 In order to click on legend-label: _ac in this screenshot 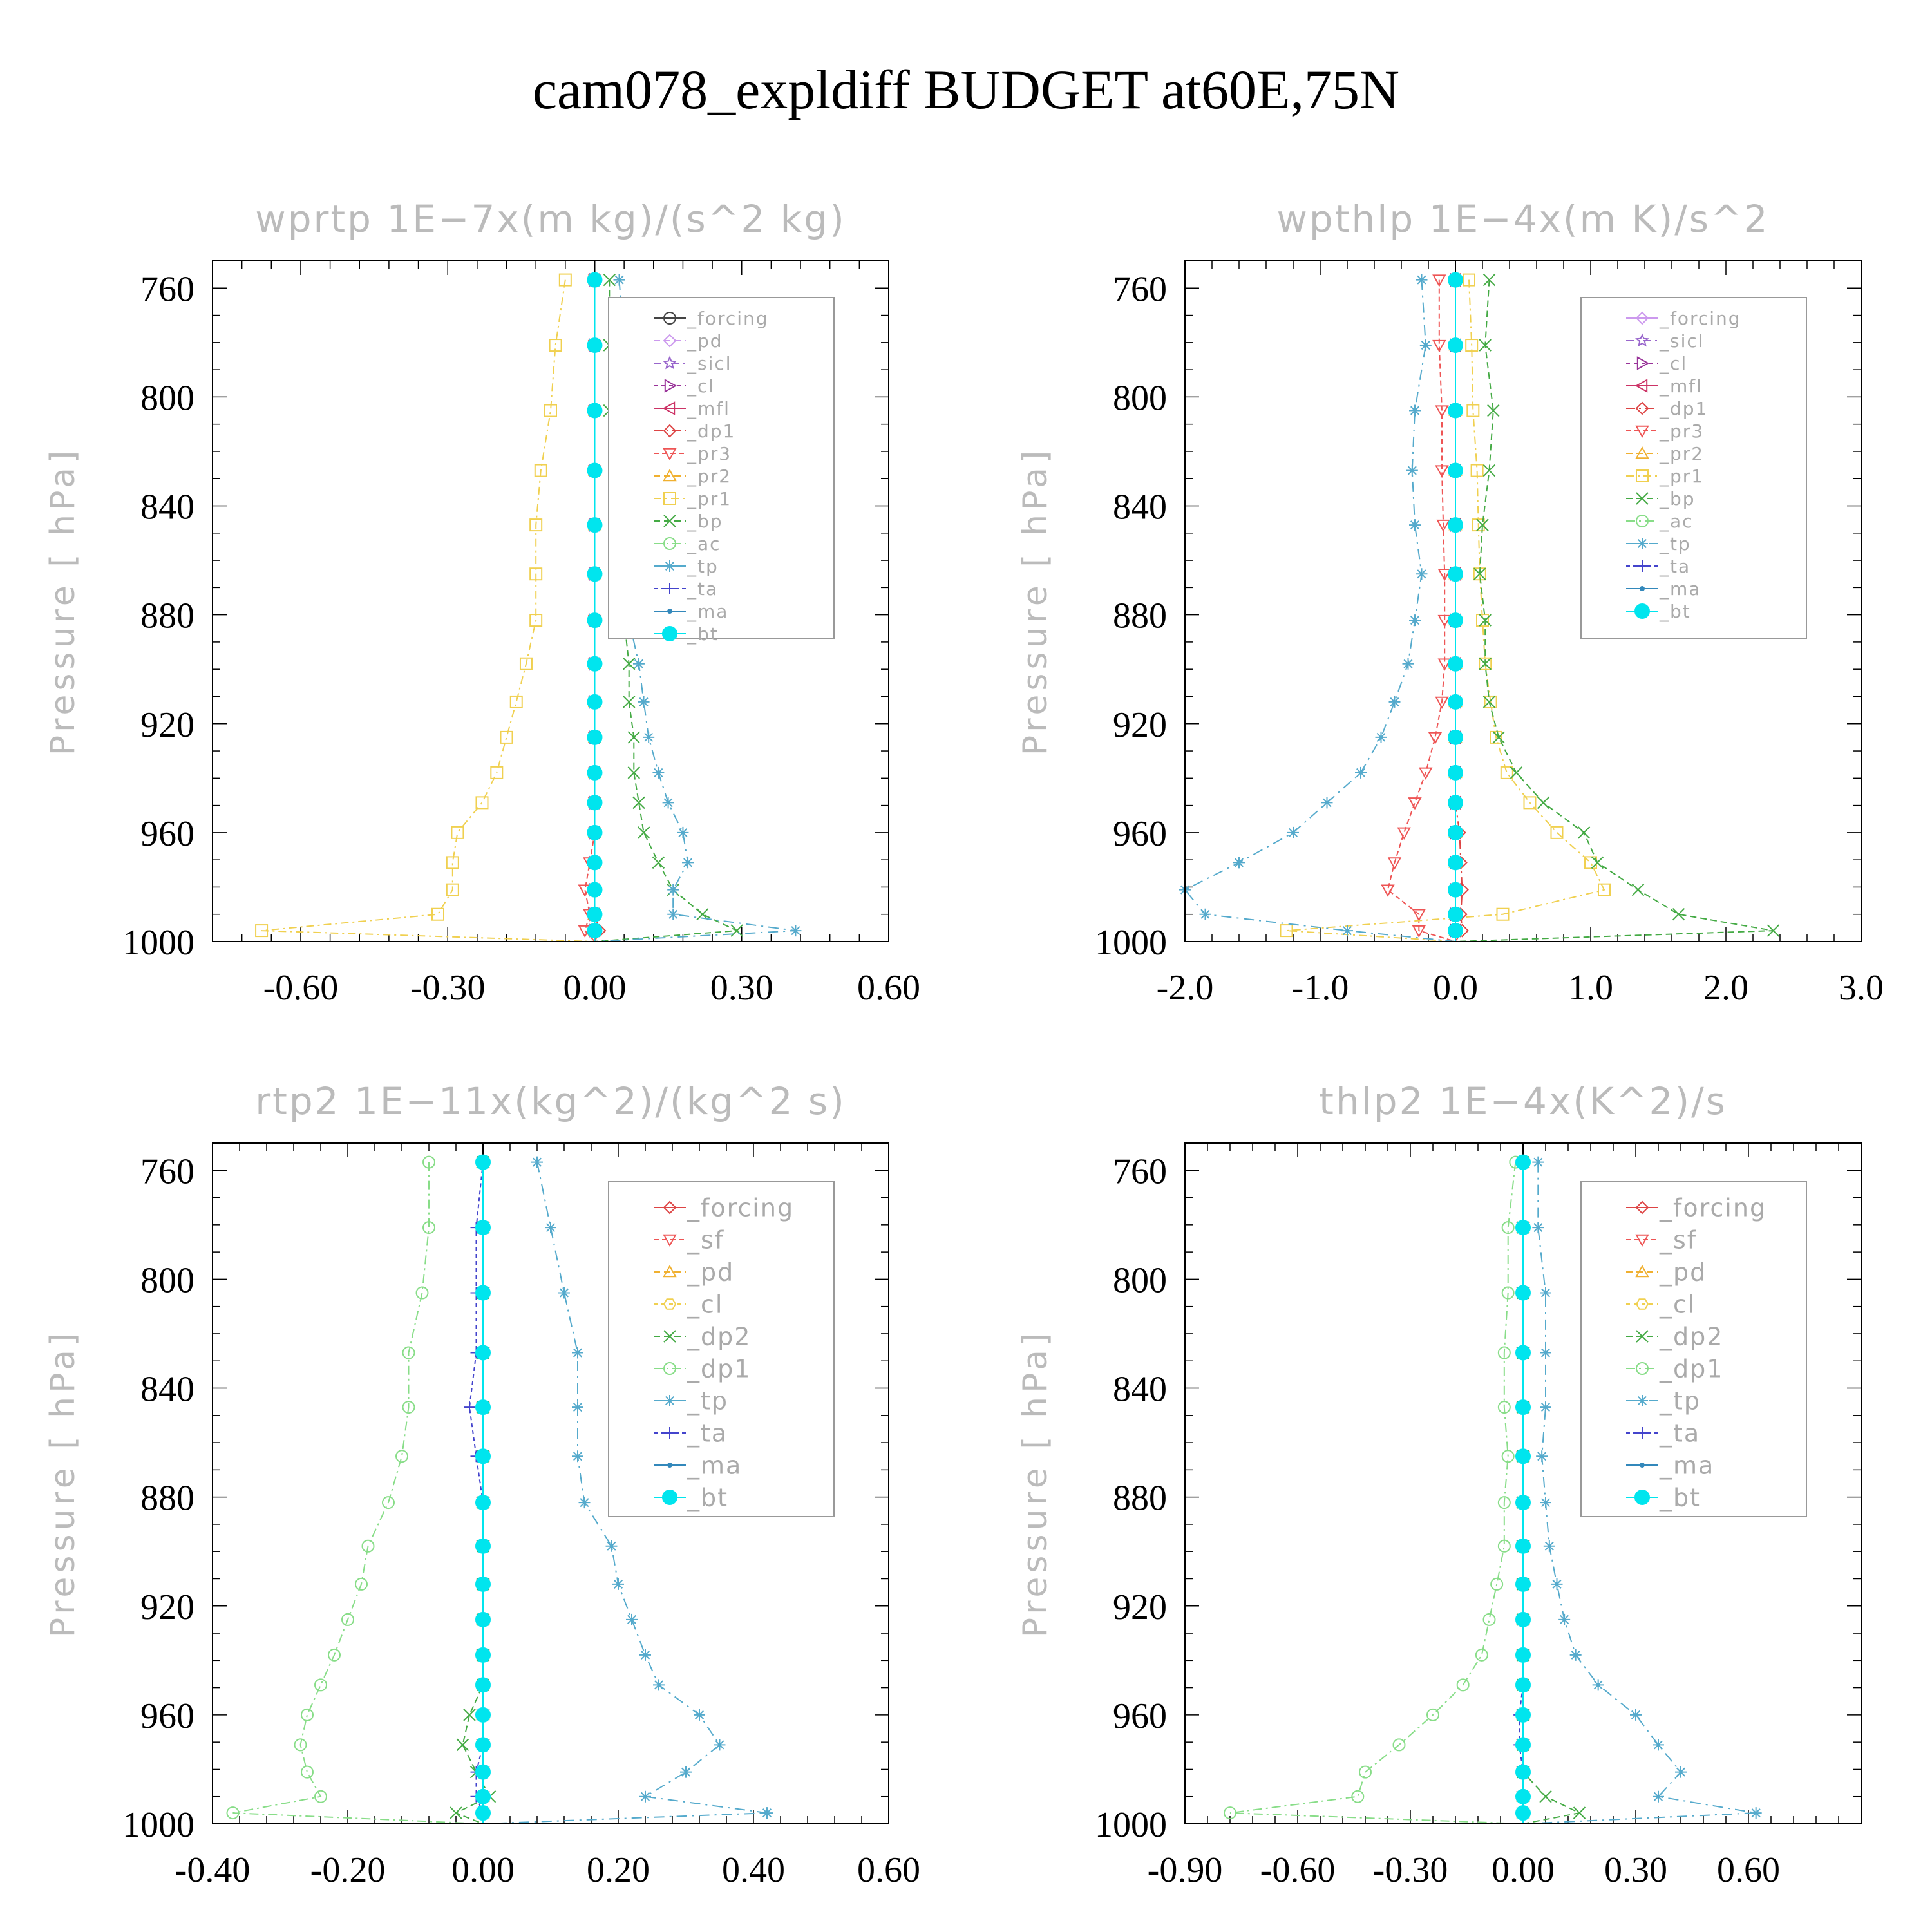, I will do `click(704, 543)`.